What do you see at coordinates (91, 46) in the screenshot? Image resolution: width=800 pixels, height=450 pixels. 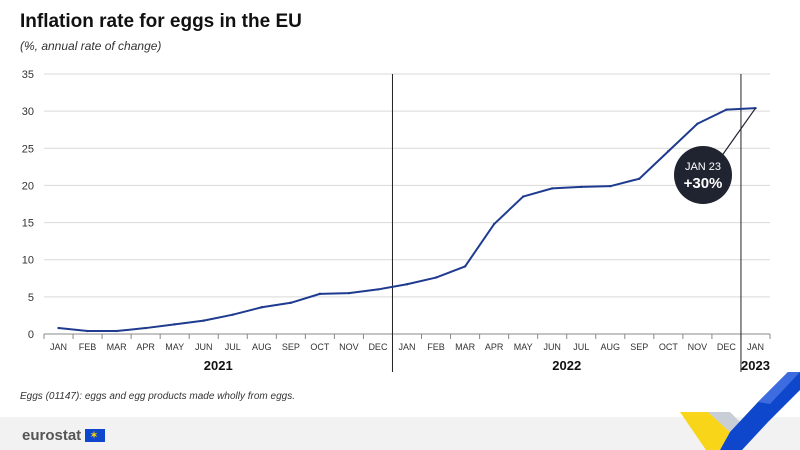 I see `chart-subtitle: (%, annual rate of change)` at bounding box center [91, 46].